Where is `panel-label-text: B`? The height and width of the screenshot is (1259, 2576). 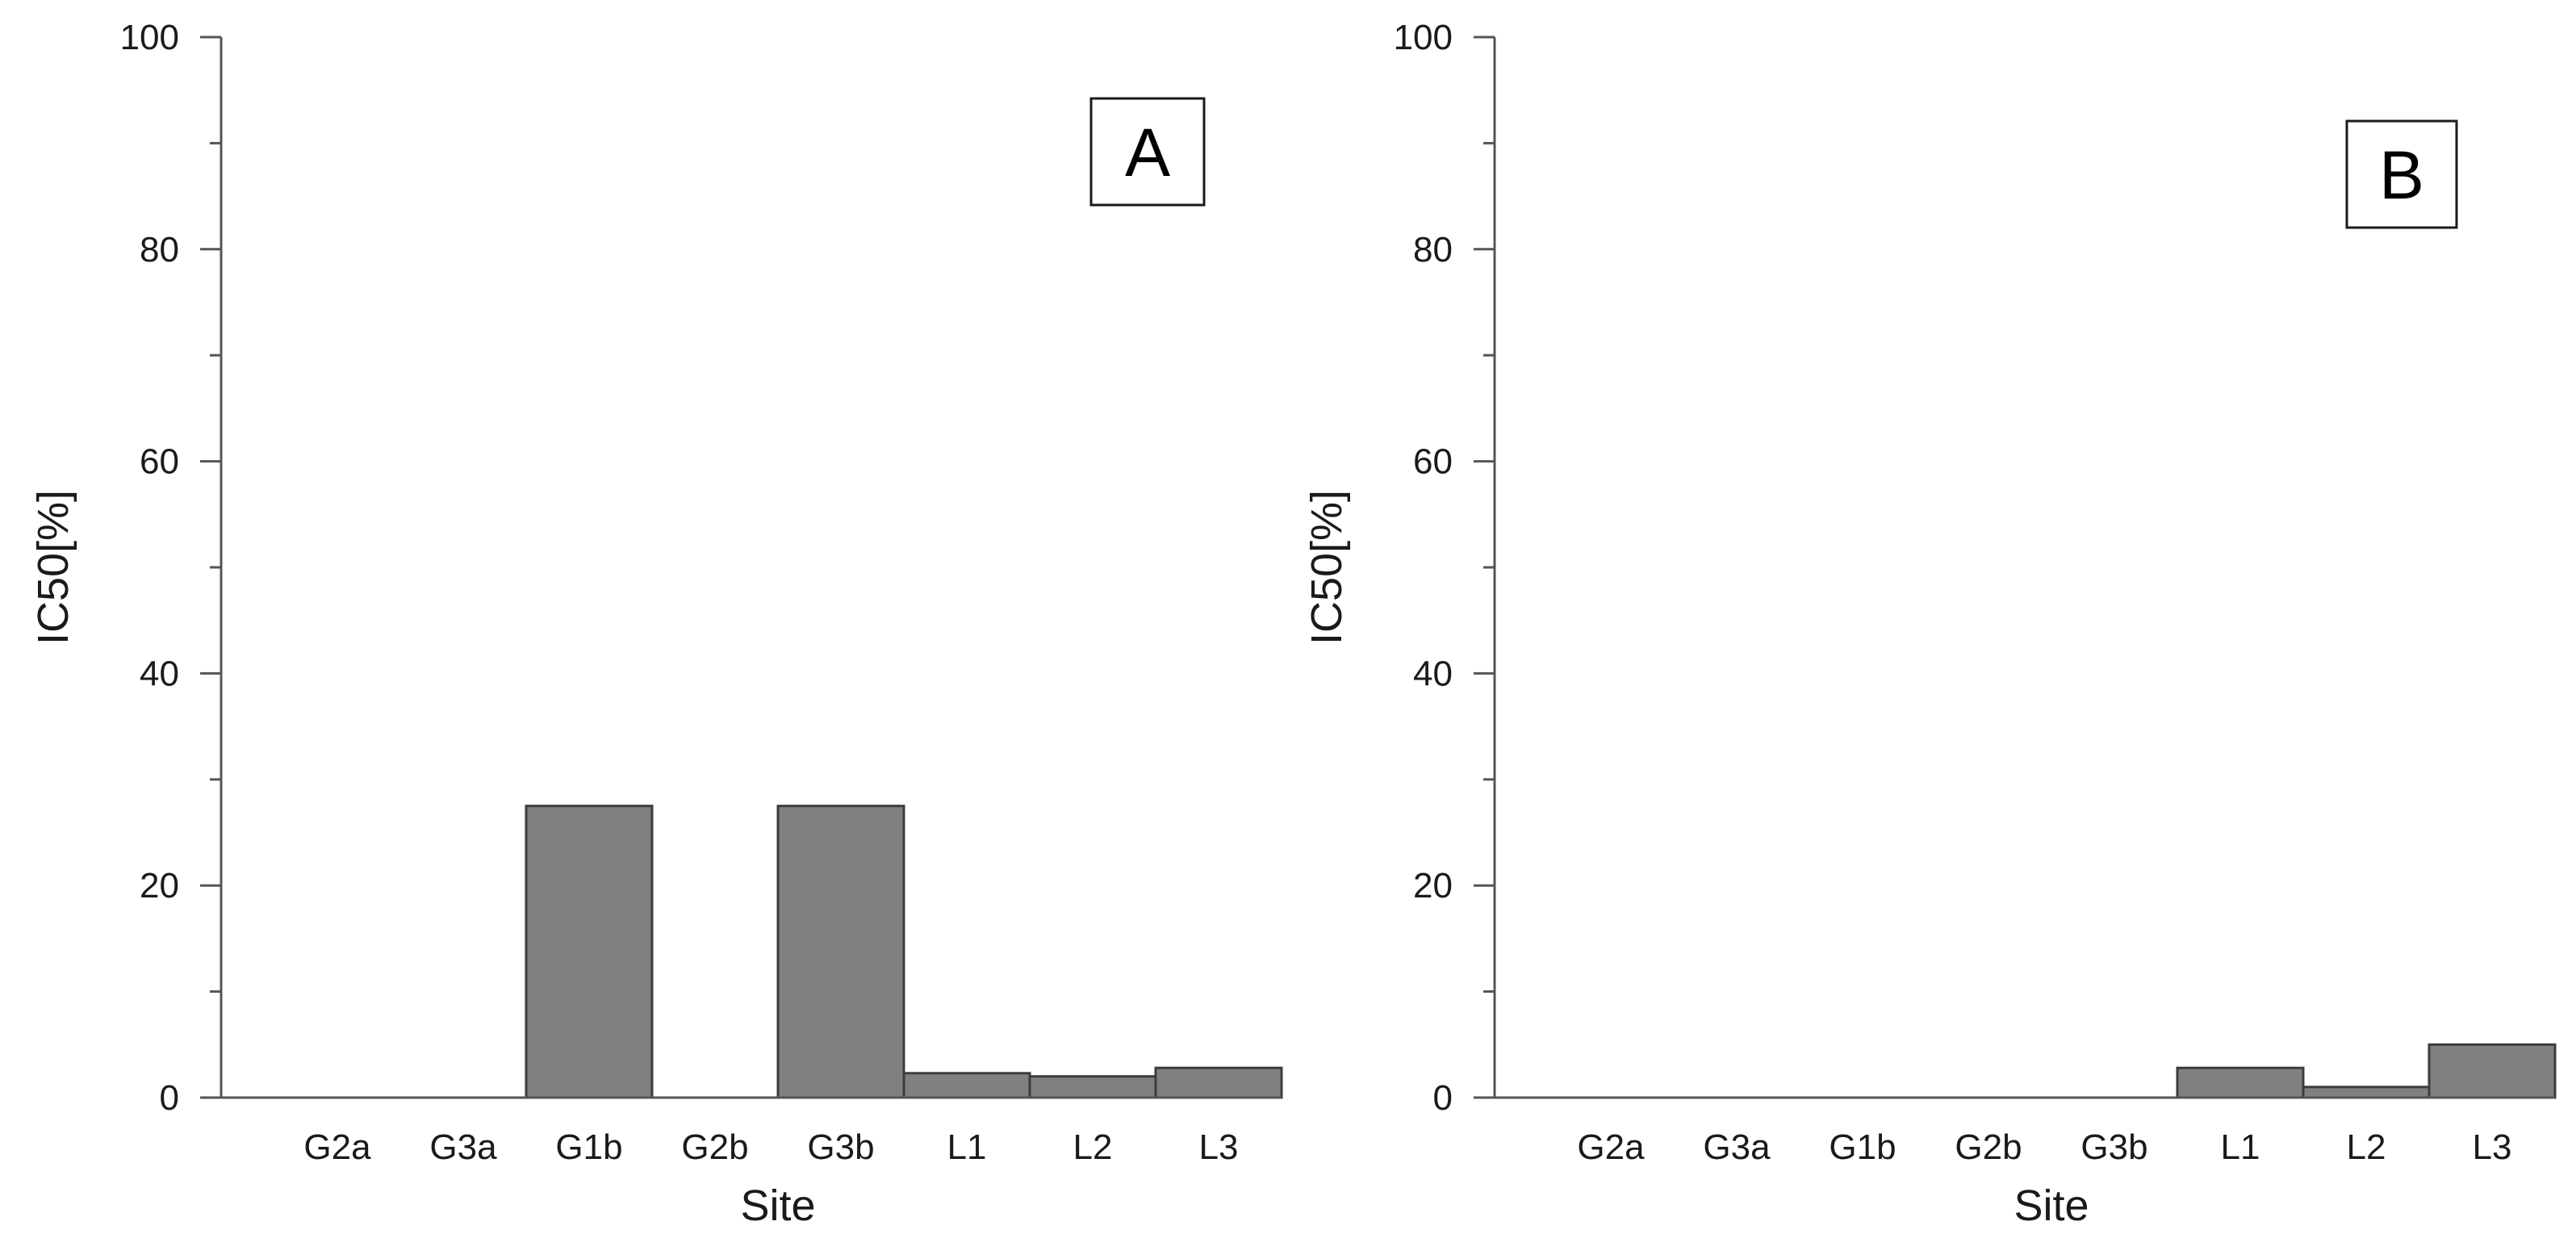 panel-label-text: B is located at coordinates (2401, 175).